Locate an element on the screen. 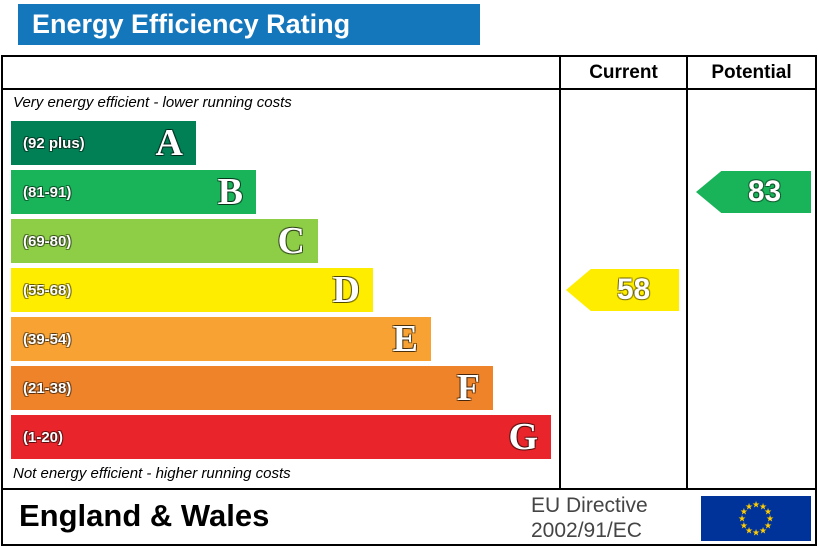  region-label: England & Wales is located at coordinates (144, 515).